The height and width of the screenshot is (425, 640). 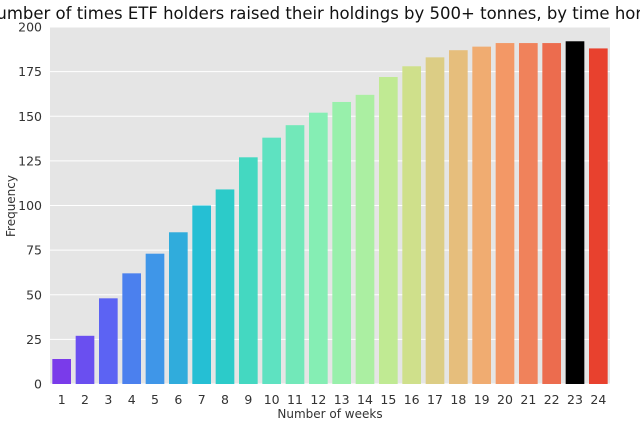 I want to click on y-tick-label: 100, so click(x=30, y=205).